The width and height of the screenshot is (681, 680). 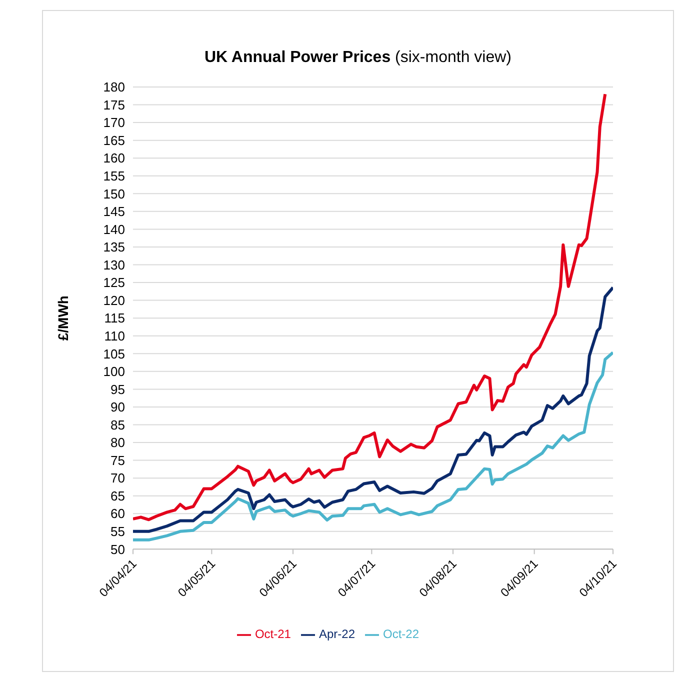 What do you see at coordinates (117, 424) in the screenshot?
I see `y-tick-label: 85` at bounding box center [117, 424].